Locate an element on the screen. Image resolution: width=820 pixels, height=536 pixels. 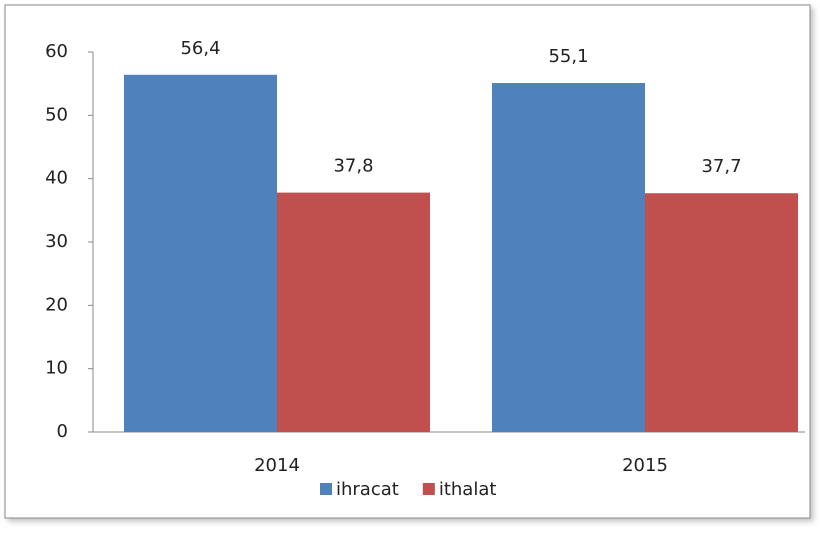
y-tick-label: 40 is located at coordinates (56, 178).